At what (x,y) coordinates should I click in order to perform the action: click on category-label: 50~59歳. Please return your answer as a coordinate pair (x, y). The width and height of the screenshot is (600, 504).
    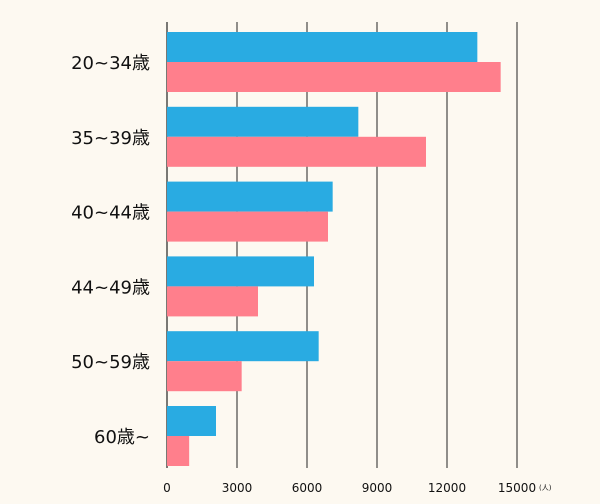
    Looking at the image, I should click on (110, 362).